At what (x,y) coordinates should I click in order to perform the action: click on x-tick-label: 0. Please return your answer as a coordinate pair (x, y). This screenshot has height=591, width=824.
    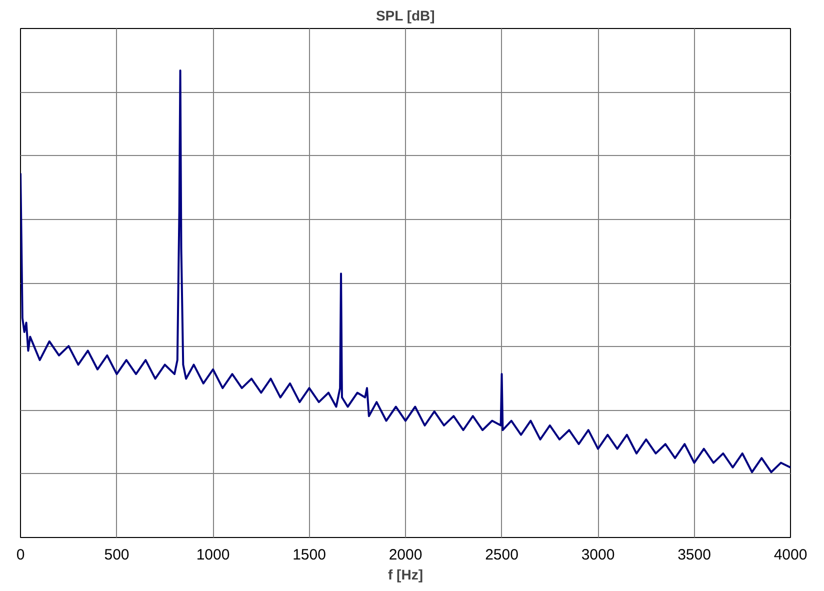
    Looking at the image, I should click on (20, 555).